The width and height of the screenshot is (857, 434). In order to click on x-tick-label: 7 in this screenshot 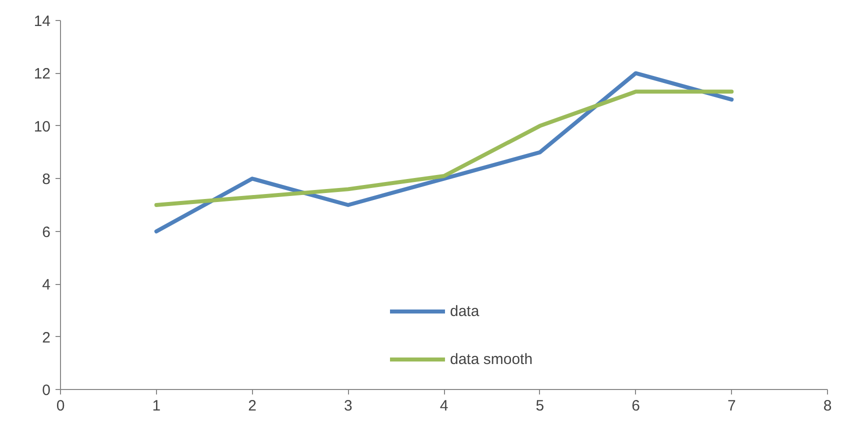, I will do `click(731, 406)`.